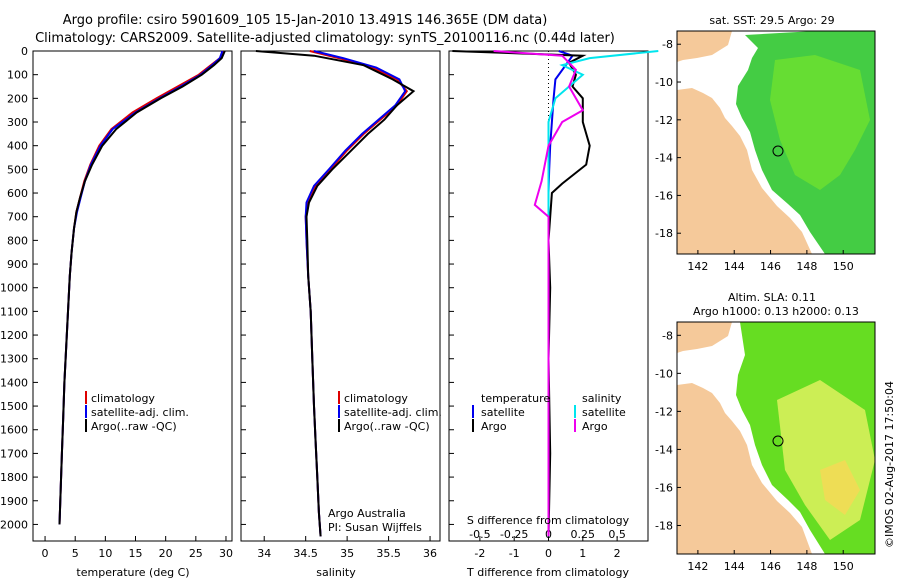 The height and width of the screenshot is (584, 900). Describe the element at coordinates (17, 264) in the screenshot. I see `depth-tick-label: 900` at that location.